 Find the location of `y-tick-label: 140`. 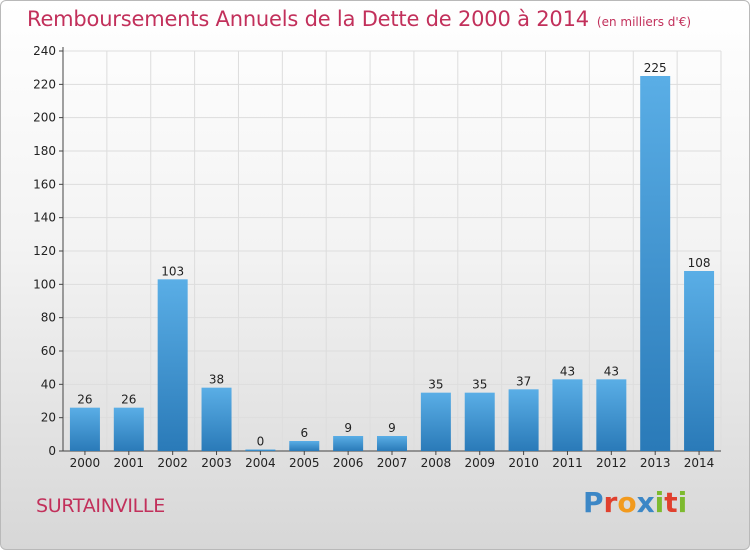

y-tick-label: 140 is located at coordinates (44, 218).